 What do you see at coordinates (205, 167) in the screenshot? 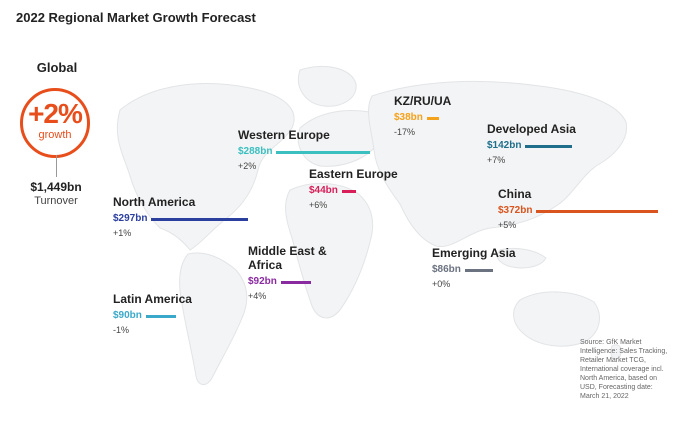
I see `north-america-landmass` at bounding box center [205, 167].